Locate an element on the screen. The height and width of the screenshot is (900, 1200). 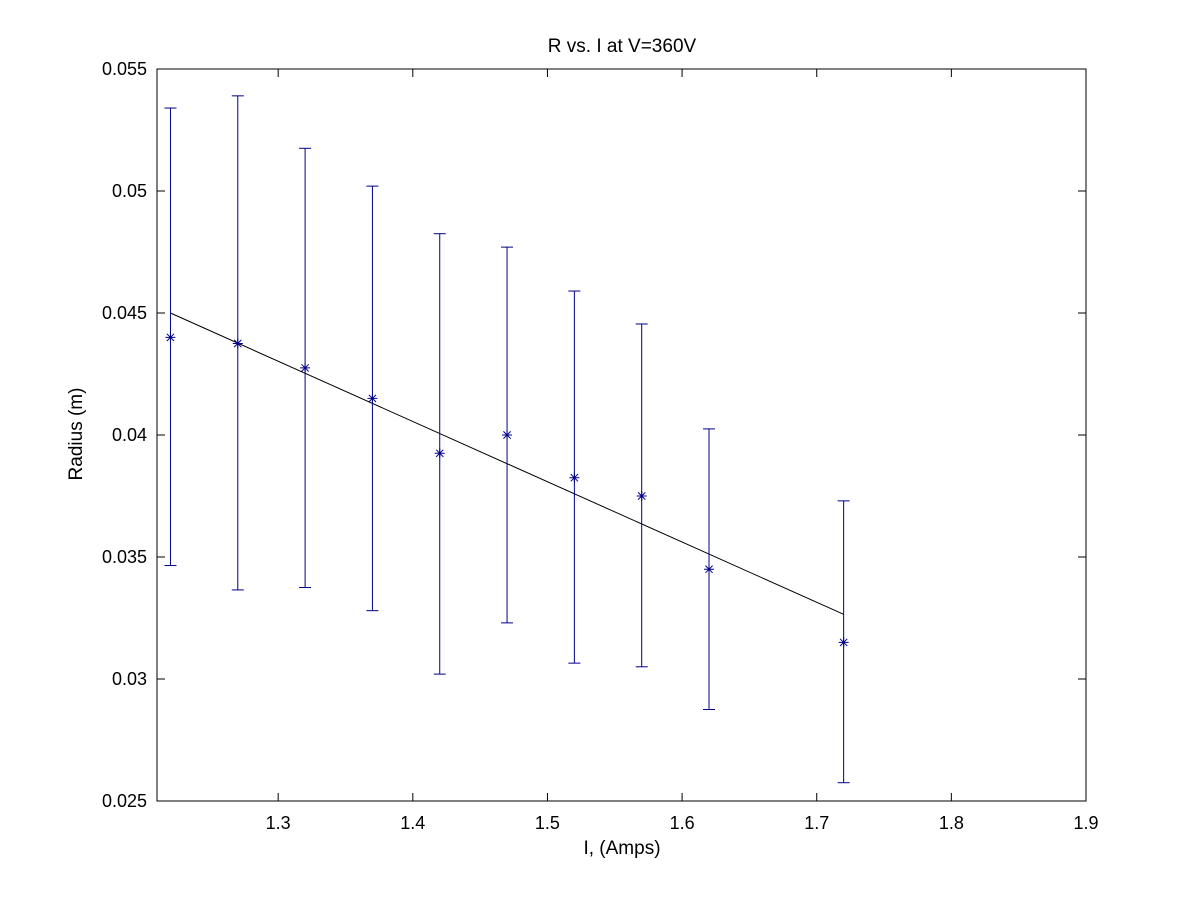
chart-title: R vs. I at V=360V is located at coordinates (622, 46).